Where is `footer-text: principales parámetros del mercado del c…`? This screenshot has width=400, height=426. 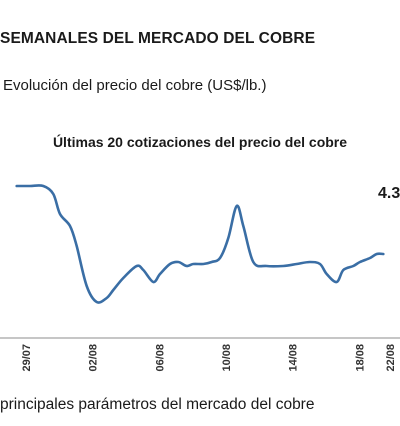
footer-text: principales parámetros del mercado del c… is located at coordinates (157, 404).